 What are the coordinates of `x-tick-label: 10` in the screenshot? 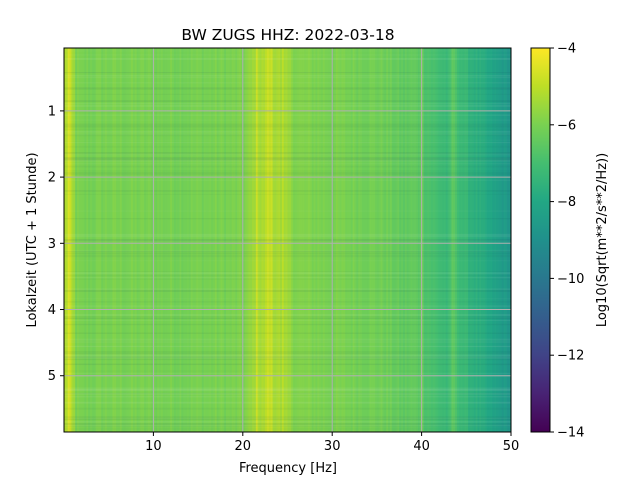 It's located at (153, 446).